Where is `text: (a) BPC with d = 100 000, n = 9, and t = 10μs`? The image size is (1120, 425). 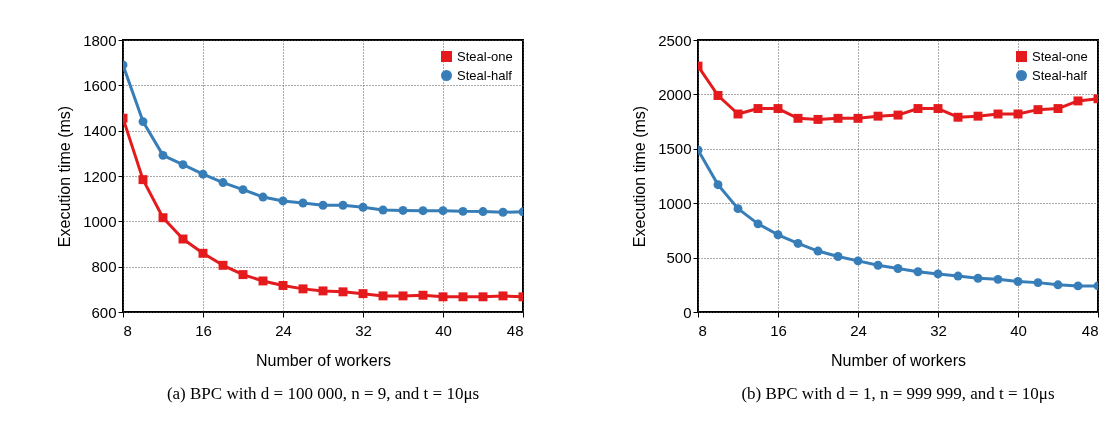 text: (a) BPC with d = 100 000, n = 9, and t = 10μs is located at coordinates (323, 393).